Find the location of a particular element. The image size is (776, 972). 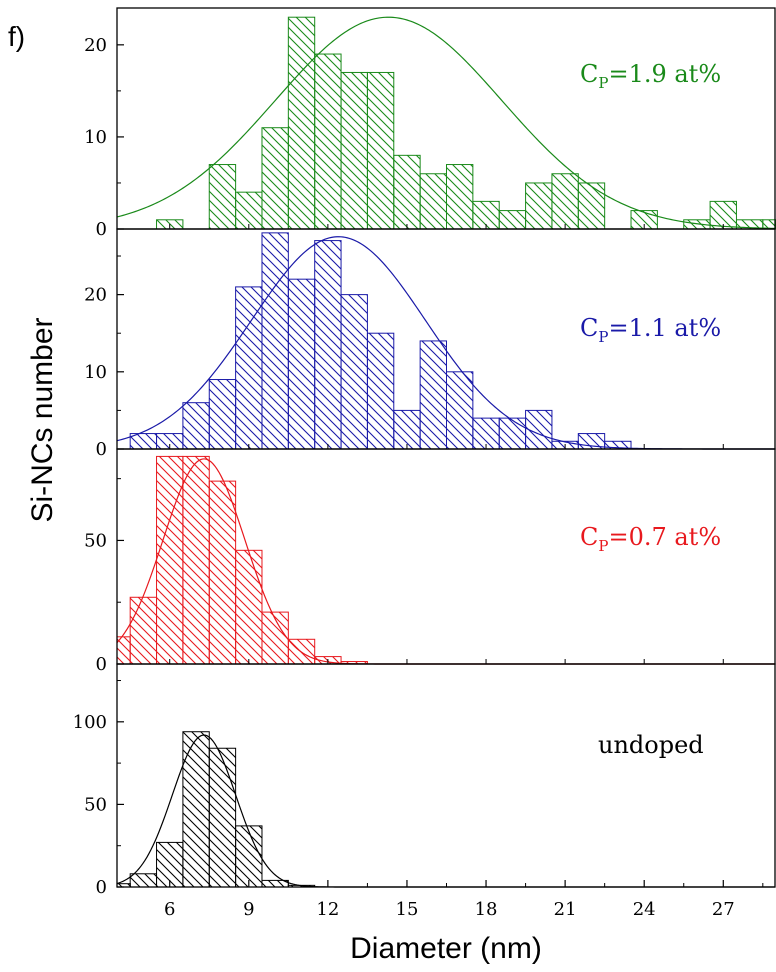

x-axis-label: Diameter (nm) is located at coordinates (446, 948).